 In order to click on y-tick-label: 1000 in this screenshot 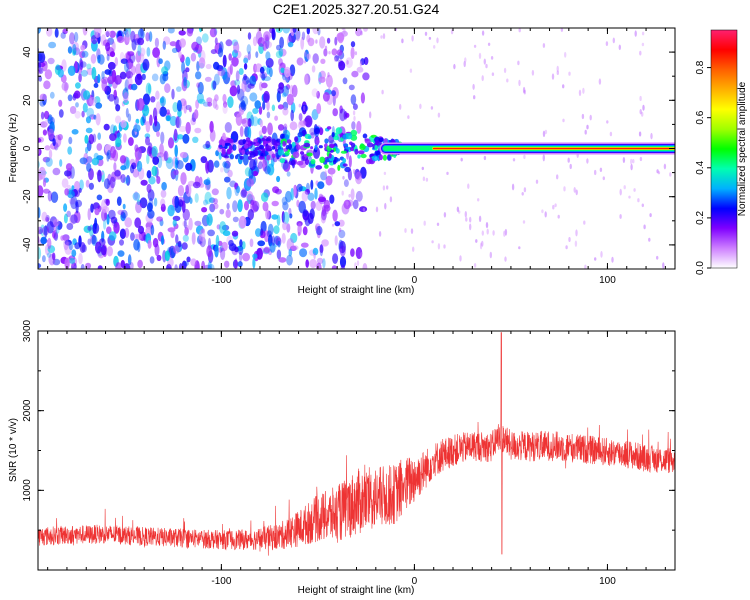, I will do `click(27, 490)`.